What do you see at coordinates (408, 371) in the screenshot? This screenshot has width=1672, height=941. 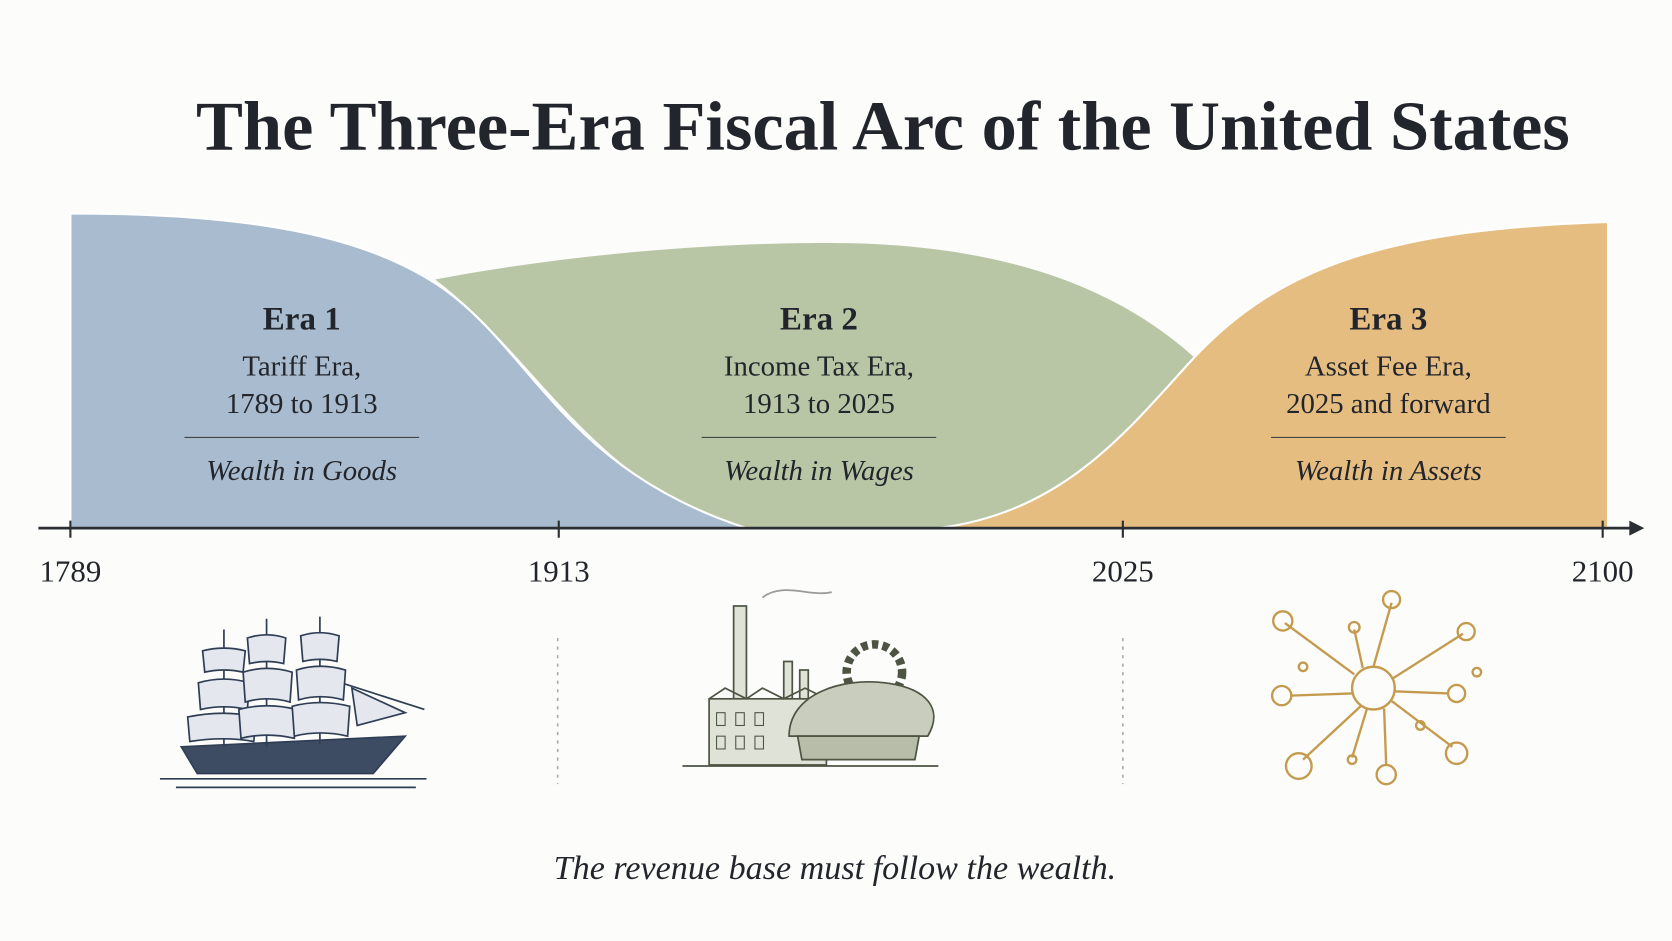 I see `era-1-area` at bounding box center [408, 371].